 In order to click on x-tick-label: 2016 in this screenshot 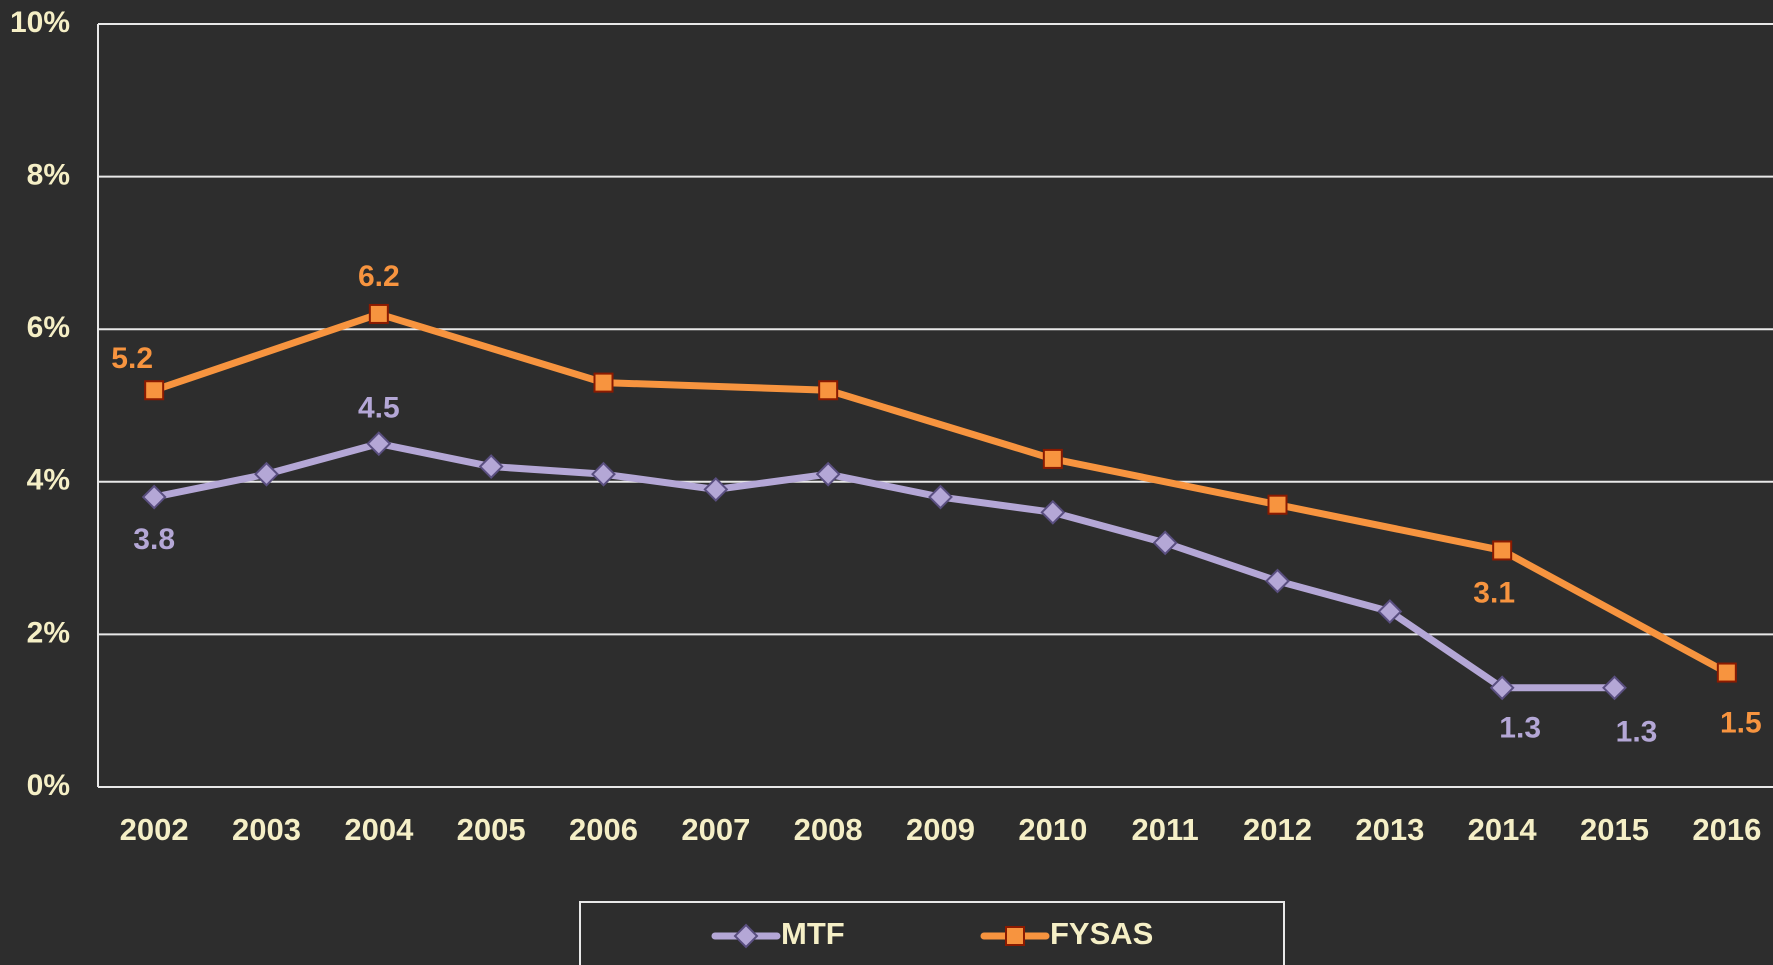, I will do `click(1726, 829)`.